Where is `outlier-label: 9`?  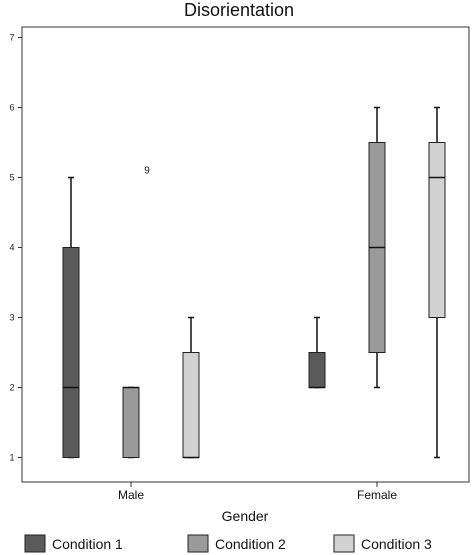 outlier-label: 9 is located at coordinates (147, 171).